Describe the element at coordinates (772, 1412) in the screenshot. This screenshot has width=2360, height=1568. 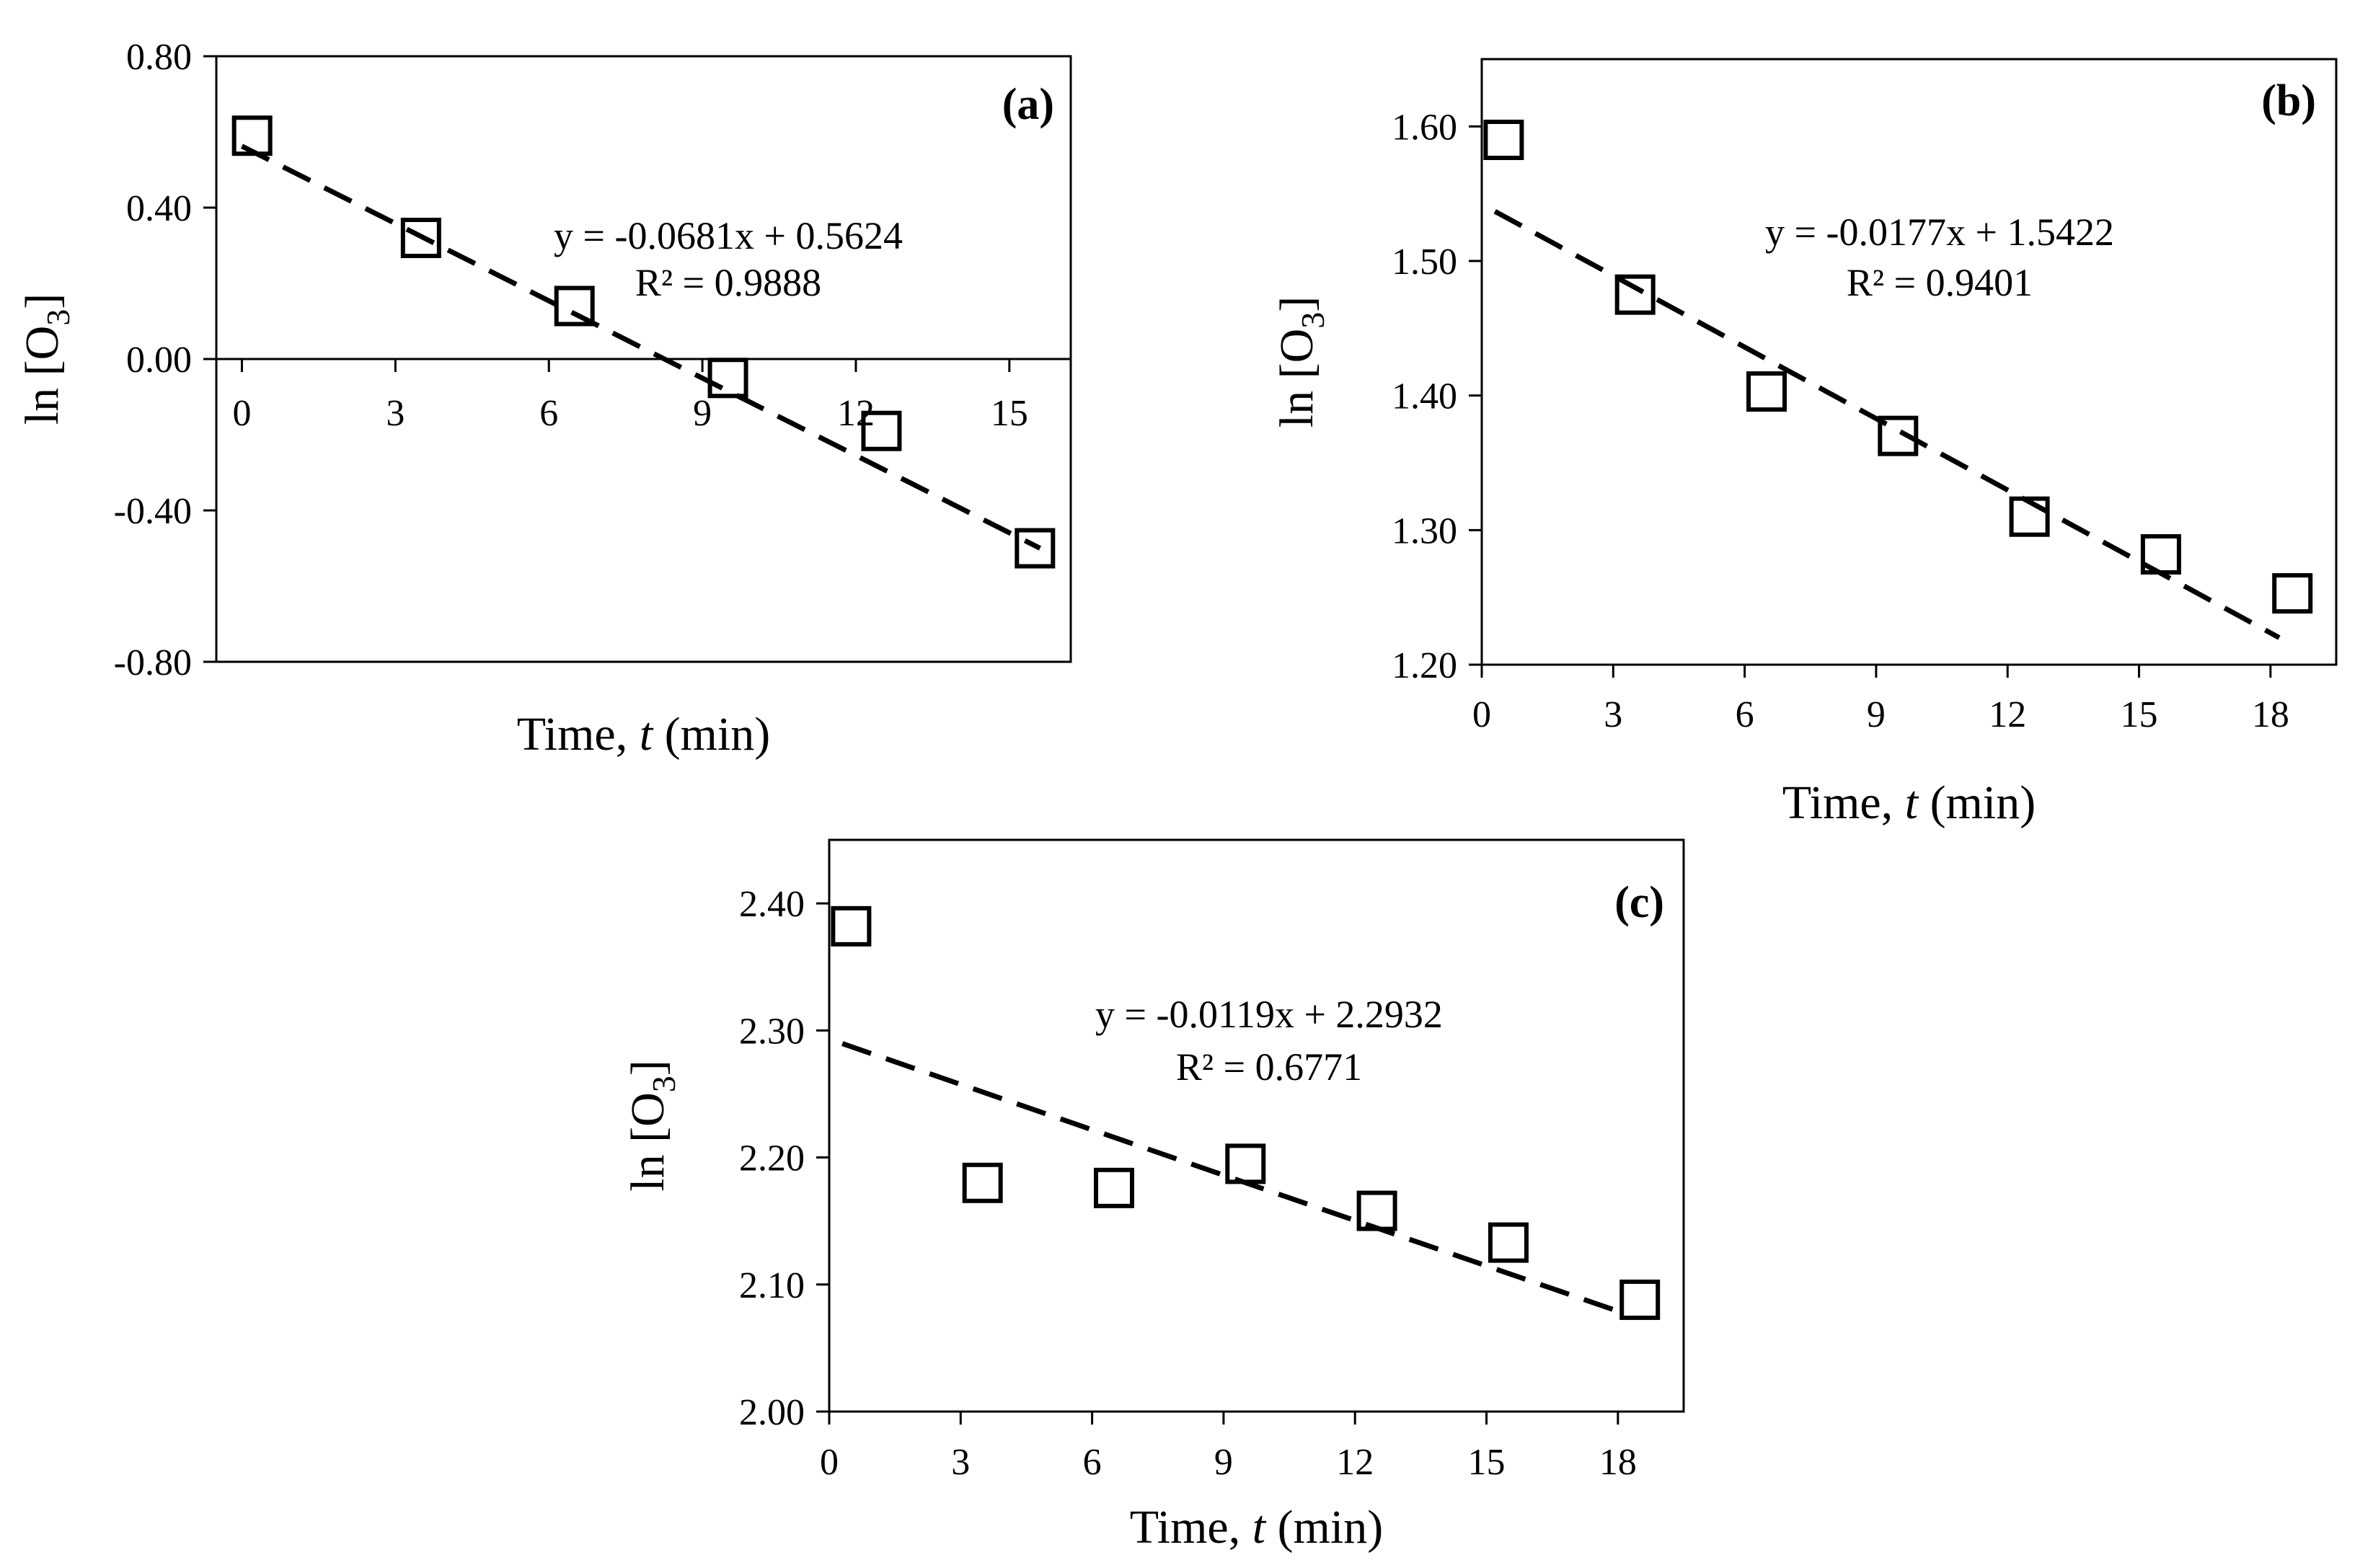
I see `y-tick-label: 2.00` at that location.